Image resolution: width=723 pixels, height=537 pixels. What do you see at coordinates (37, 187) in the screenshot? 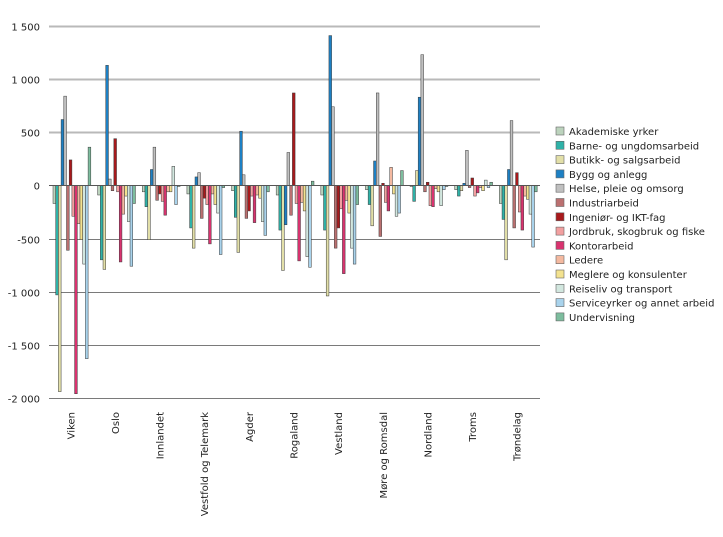
I see `y-tick-label: 0` at bounding box center [37, 187].